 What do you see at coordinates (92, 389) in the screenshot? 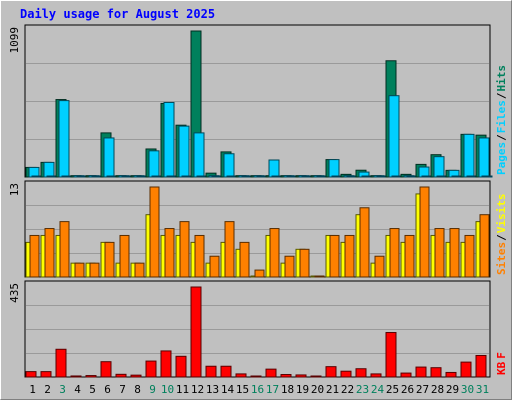
I see `x-tick-label-day-5: 5` at bounding box center [92, 389].